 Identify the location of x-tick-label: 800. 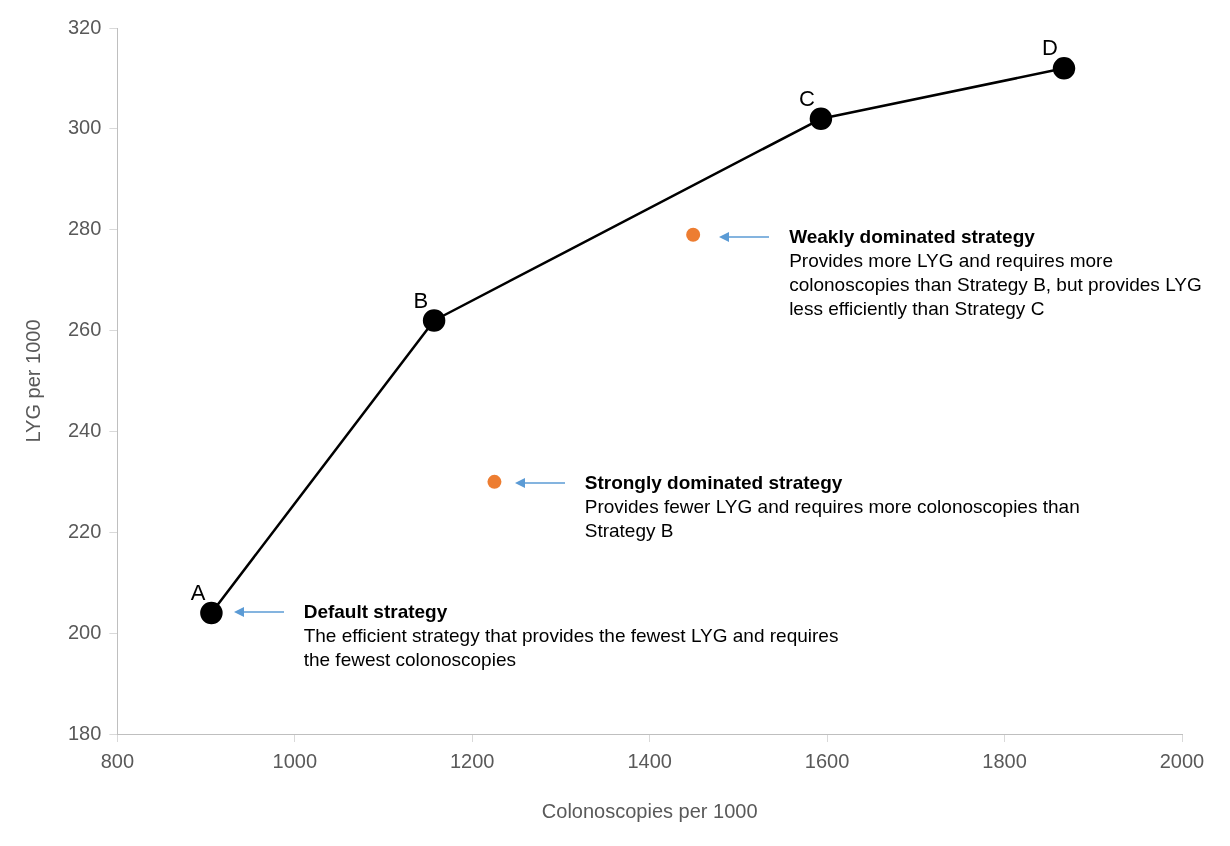
(117, 760).